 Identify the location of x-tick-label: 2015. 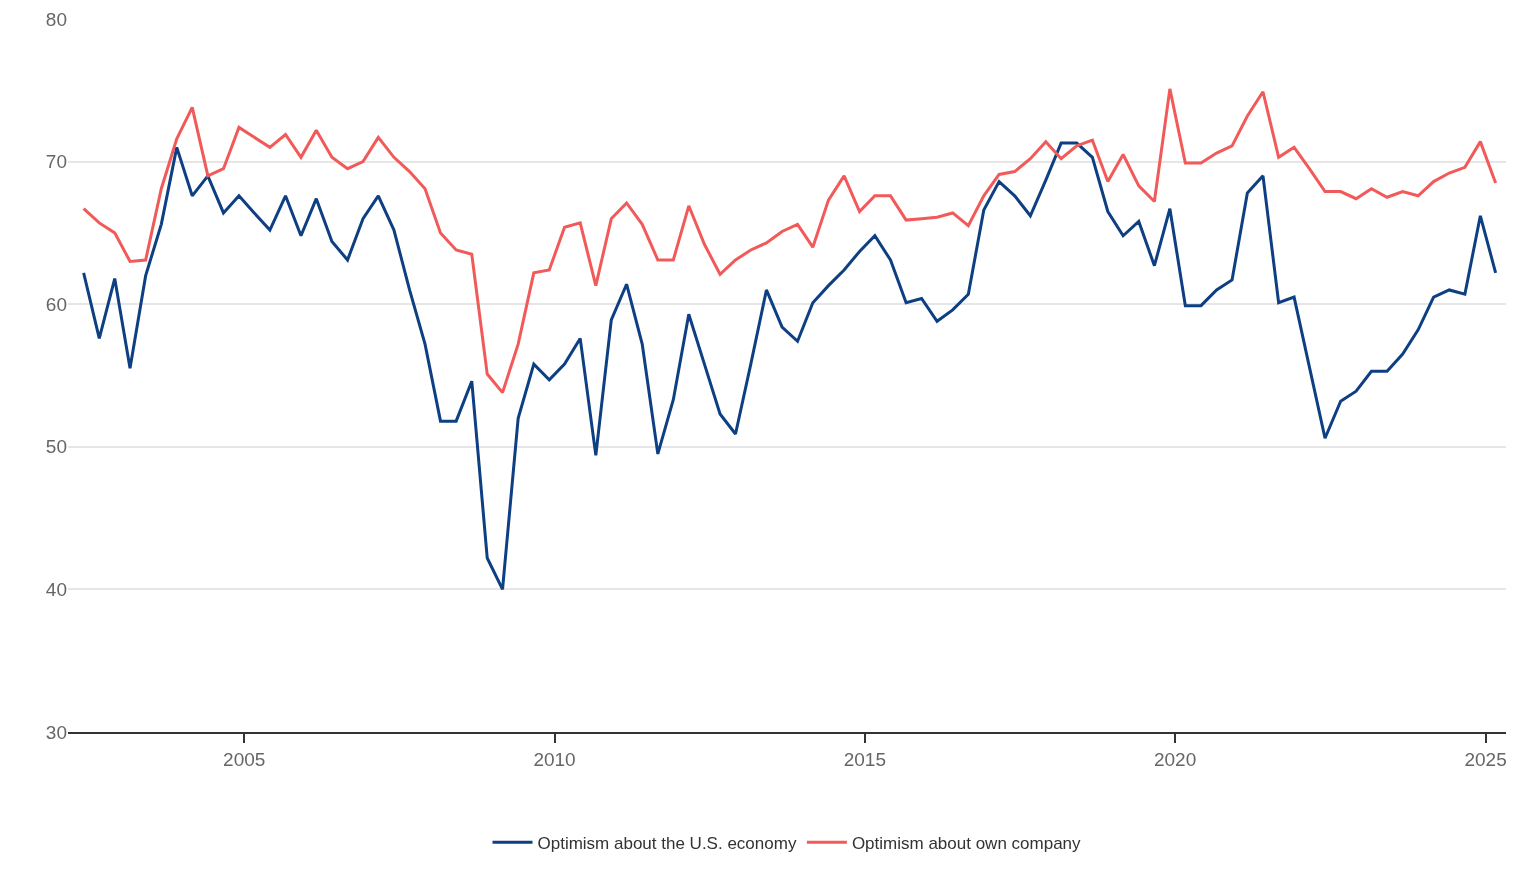
(864, 759).